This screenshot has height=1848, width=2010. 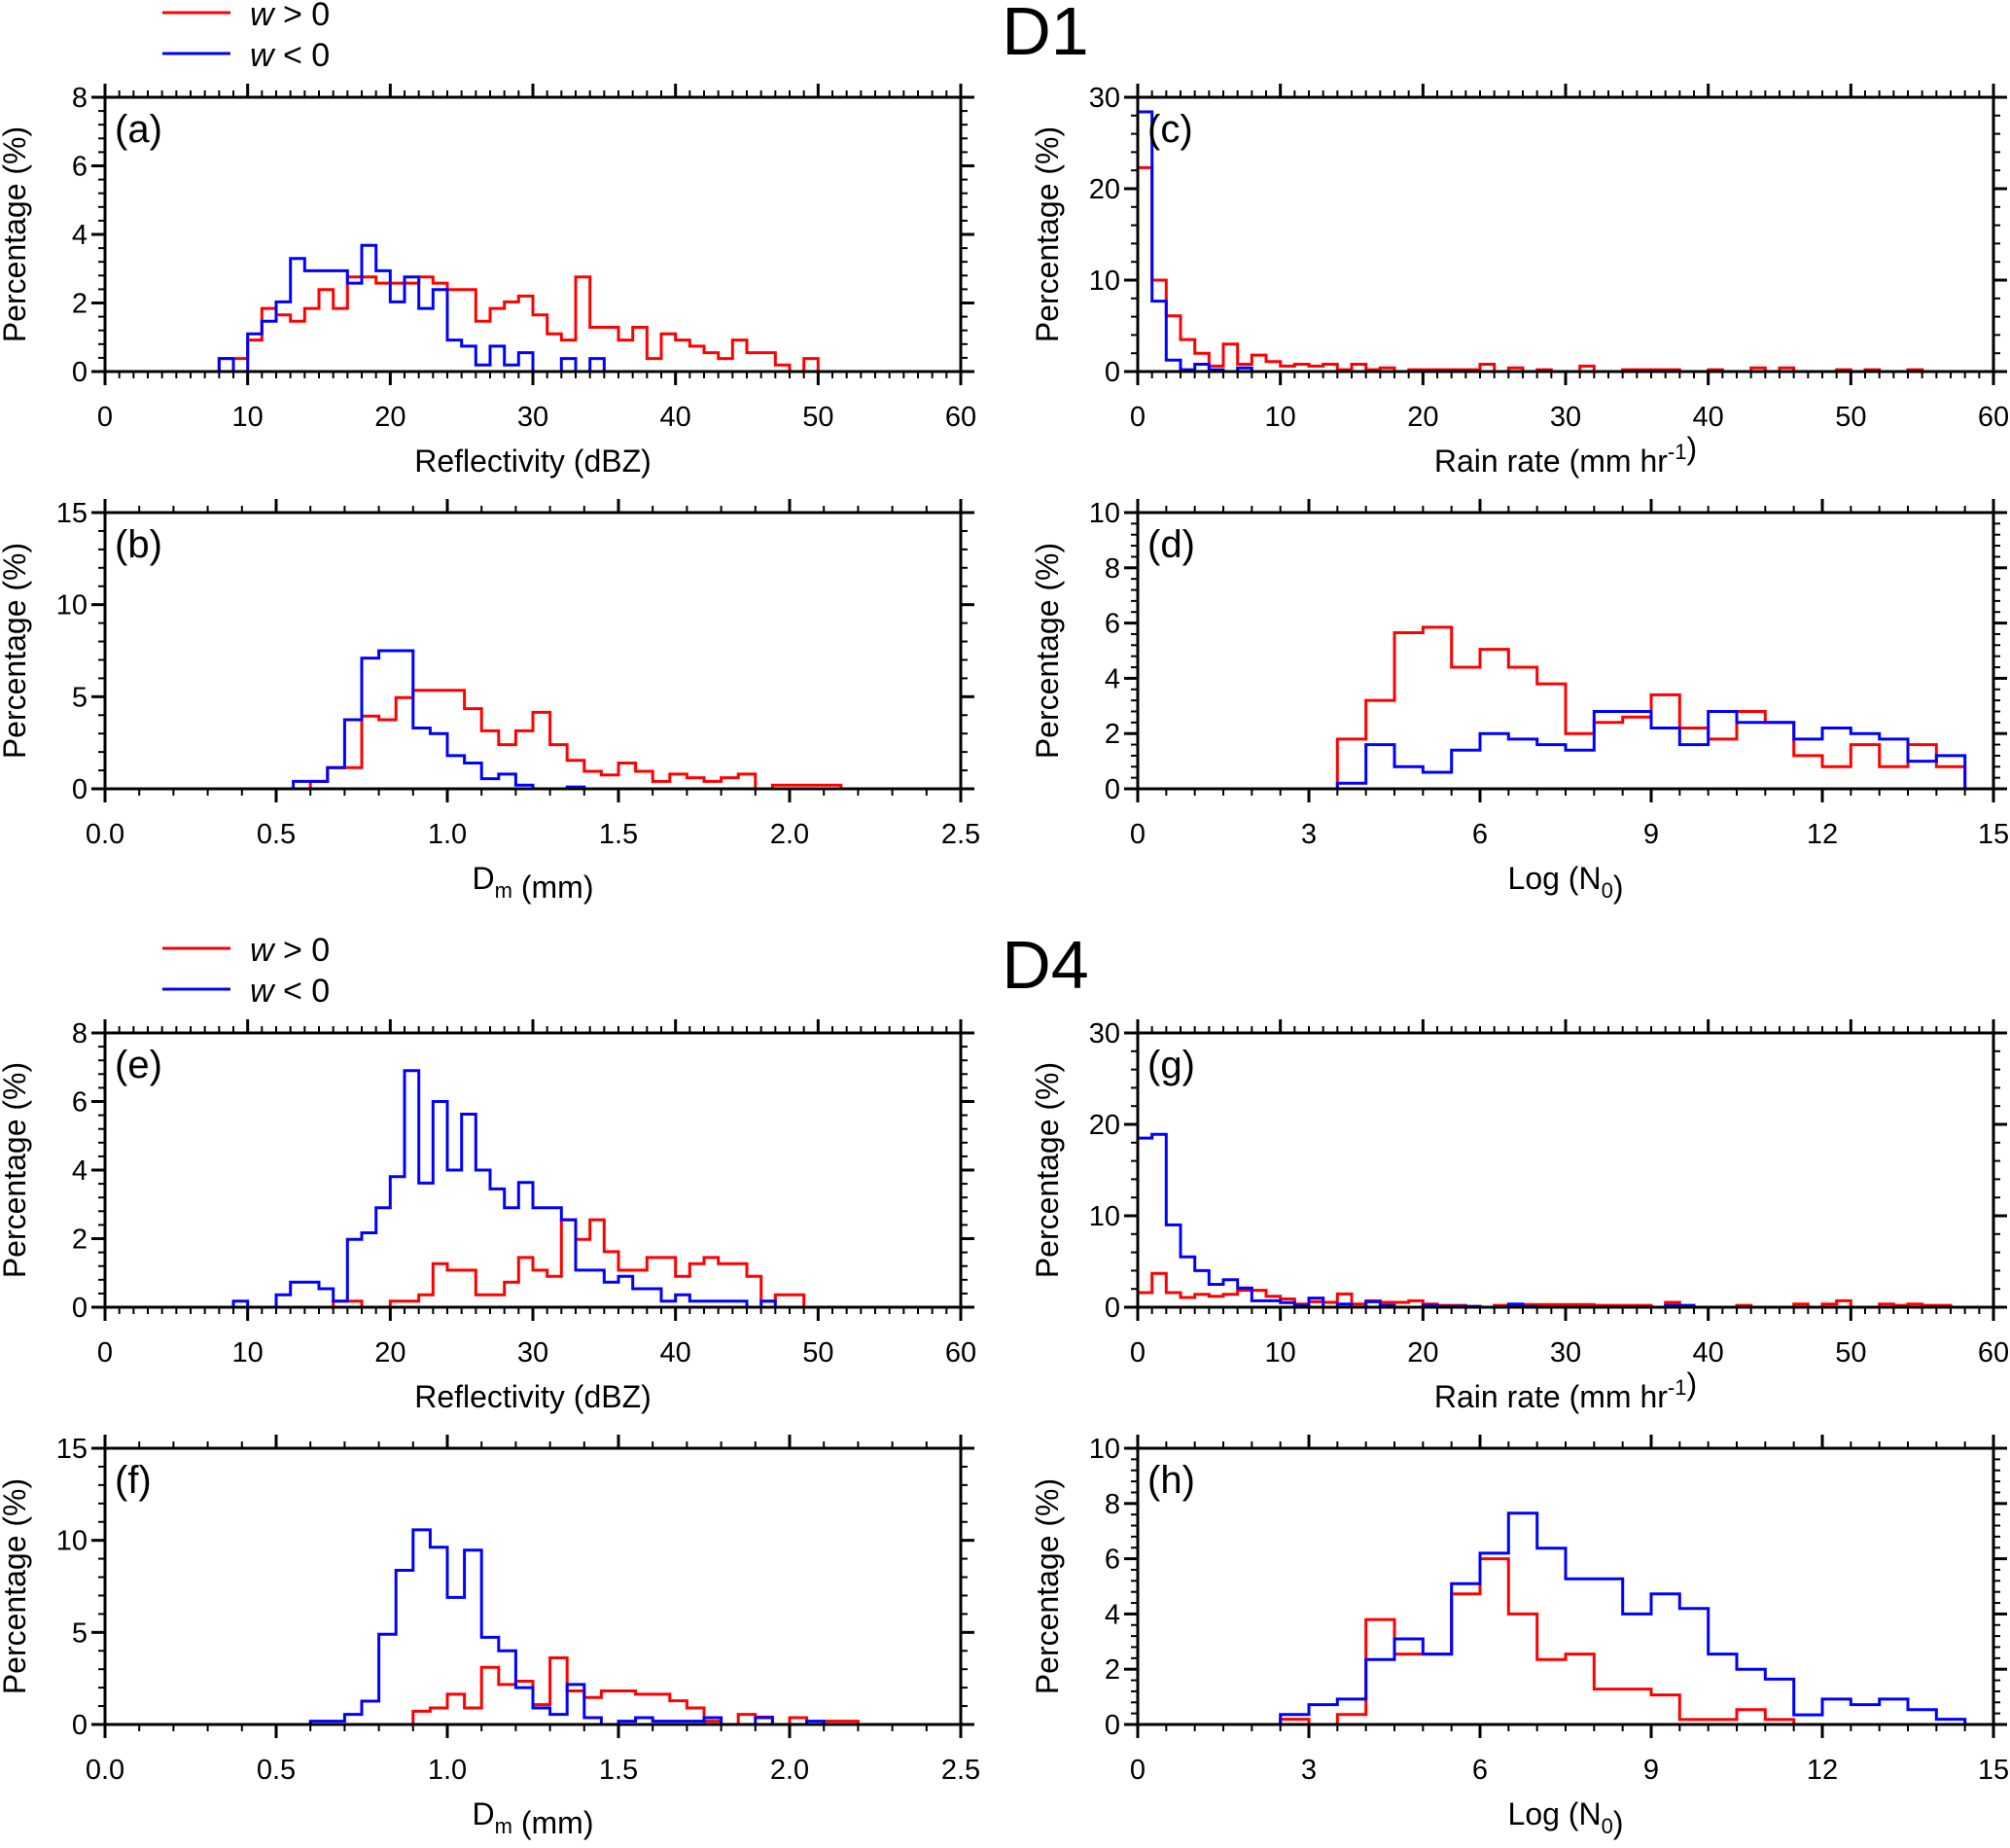 I want to click on y-tick-label: 30, so click(x=1104, y=1033).